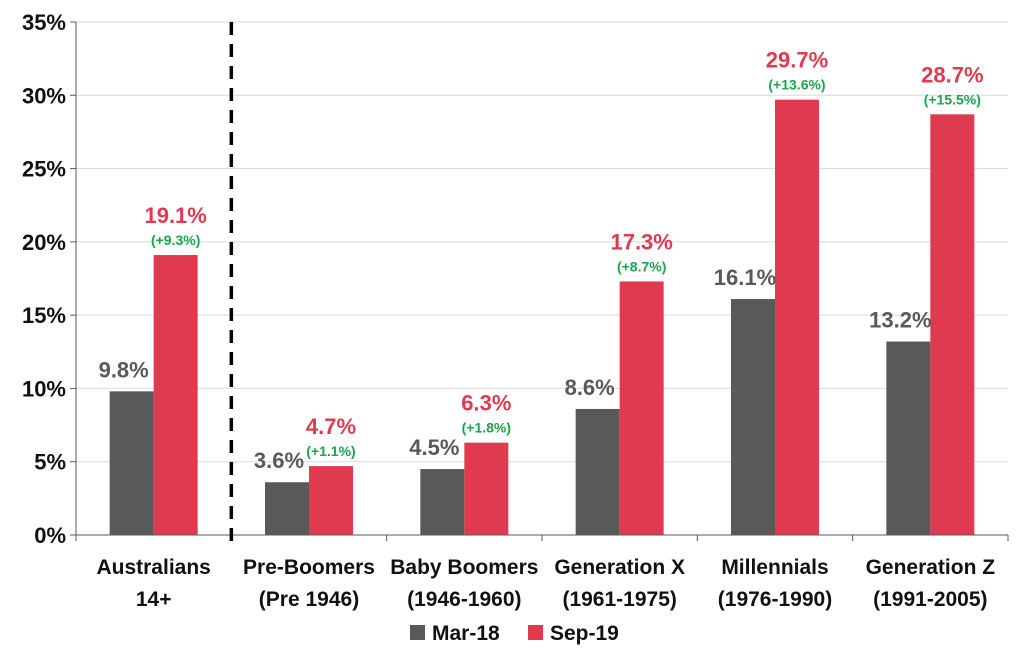  What do you see at coordinates (153, 567) in the screenshot?
I see `category-label: Australians` at bounding box center [153, 567].